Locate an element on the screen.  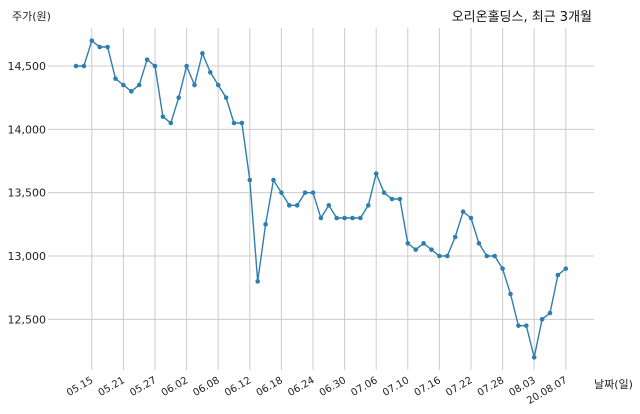
y-tick-label: 13,000 is located at coordinates (27, 256).